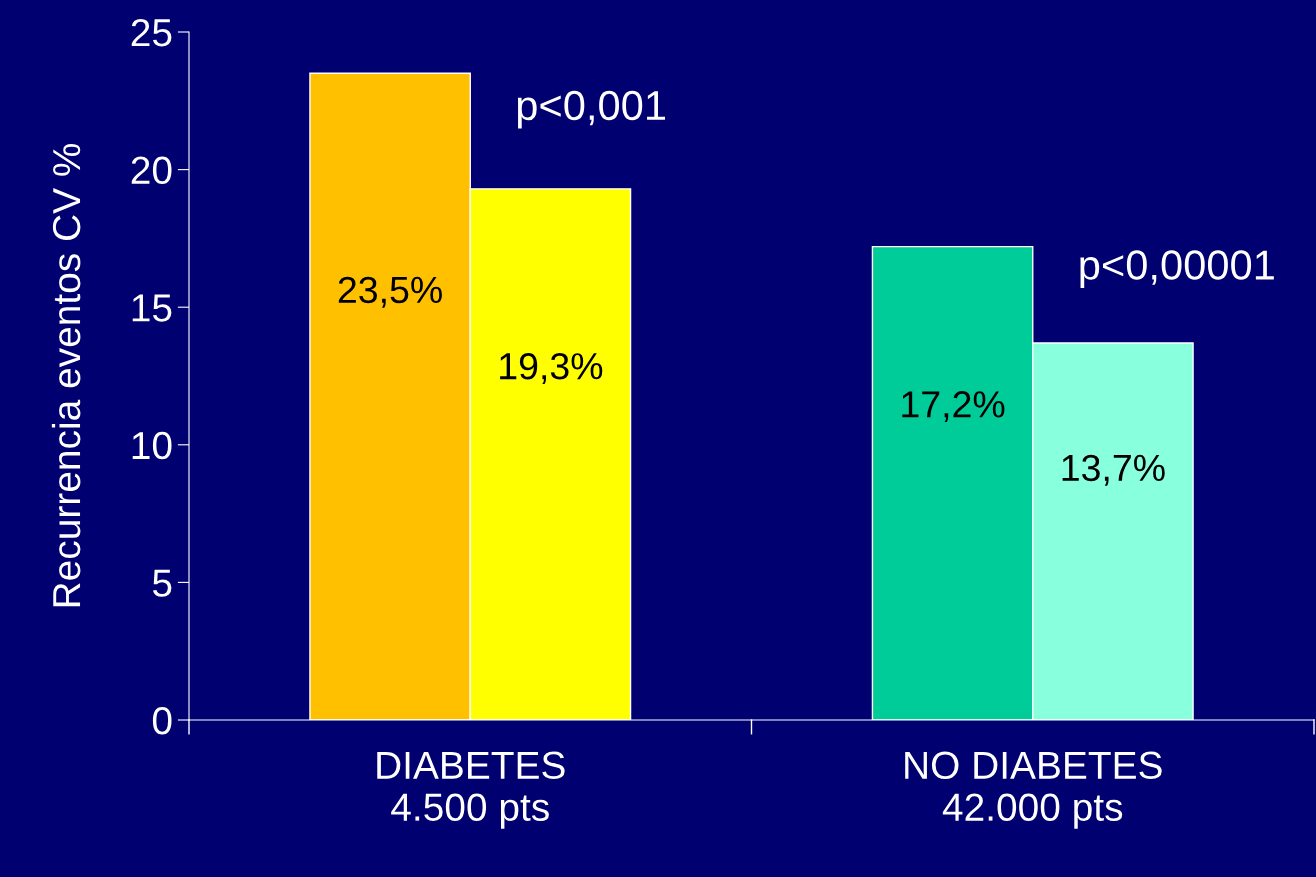 The height and width of the screenshot is (877, 1316). Describe the element at coordinates (1177, 269) in the screenshot. I see `annotation: p<0,00001` at that location.